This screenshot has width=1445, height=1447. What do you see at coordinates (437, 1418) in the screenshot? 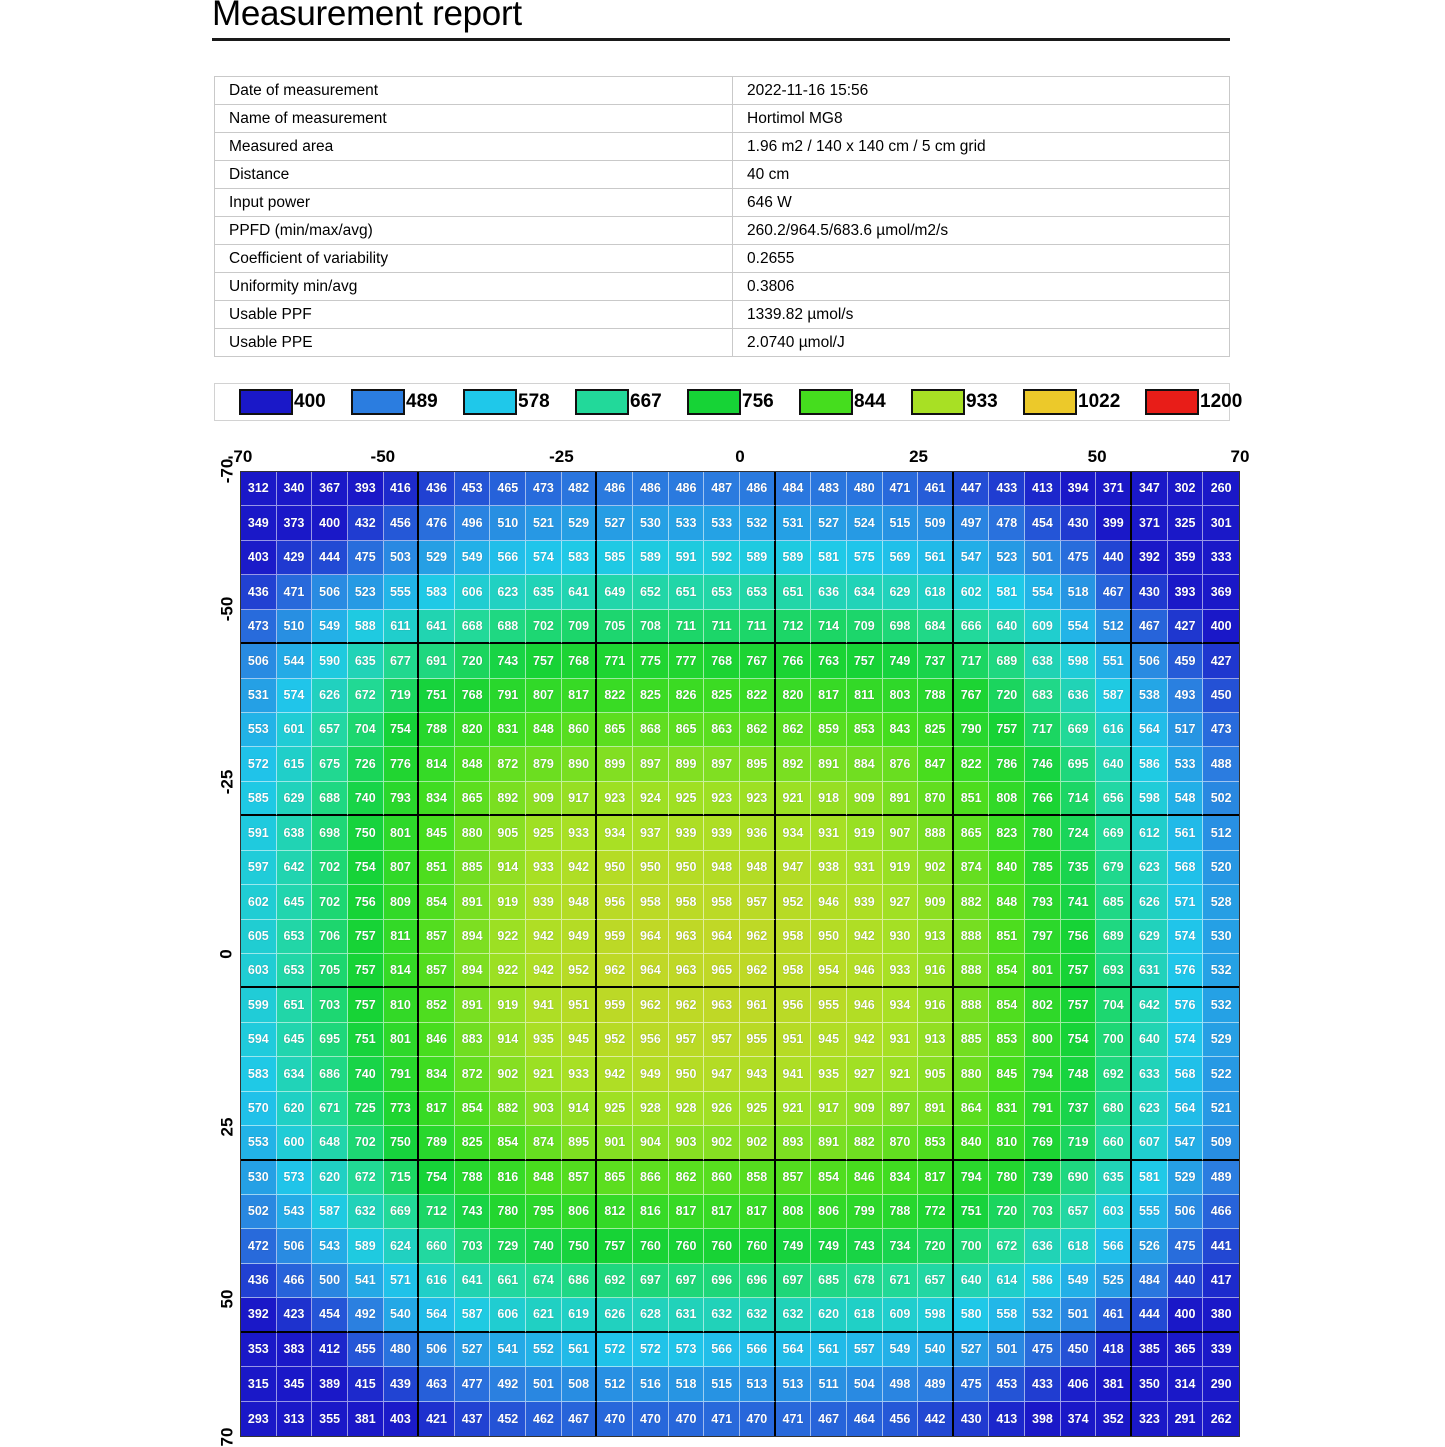
I see `heatmap-cell: 421` at bounding box center [437, 1418].